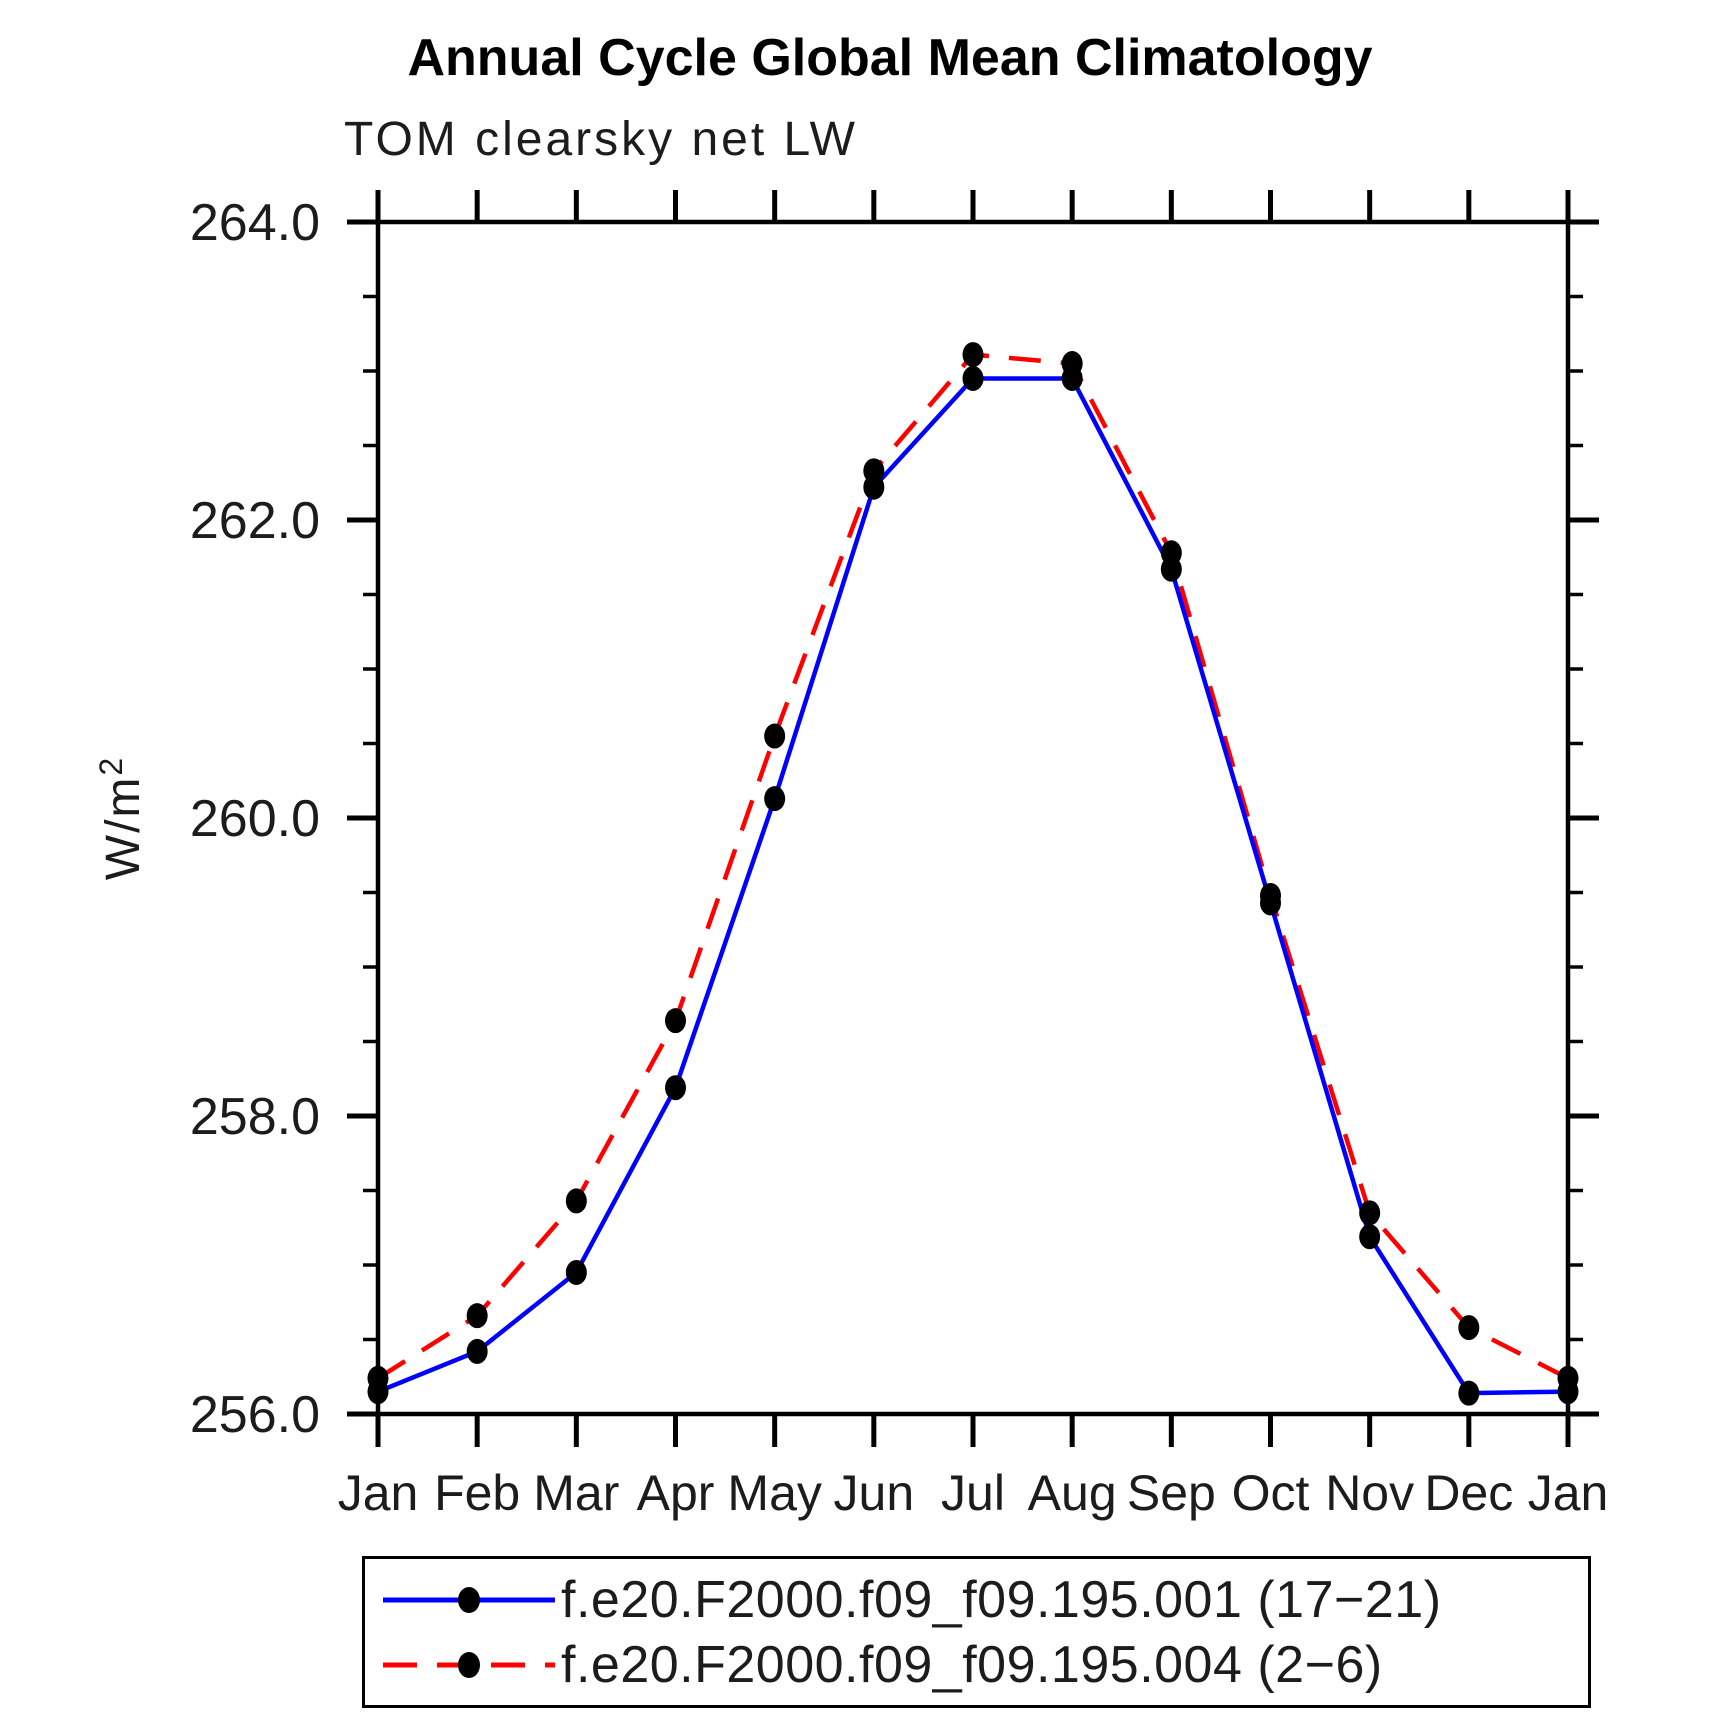 The height and width of the screenshot is (1718, 1710). What do you see at coordinates (874, 1493) in the screenshot?
I see `x-tick-label: Jun` at bounding box center [874, 1493].